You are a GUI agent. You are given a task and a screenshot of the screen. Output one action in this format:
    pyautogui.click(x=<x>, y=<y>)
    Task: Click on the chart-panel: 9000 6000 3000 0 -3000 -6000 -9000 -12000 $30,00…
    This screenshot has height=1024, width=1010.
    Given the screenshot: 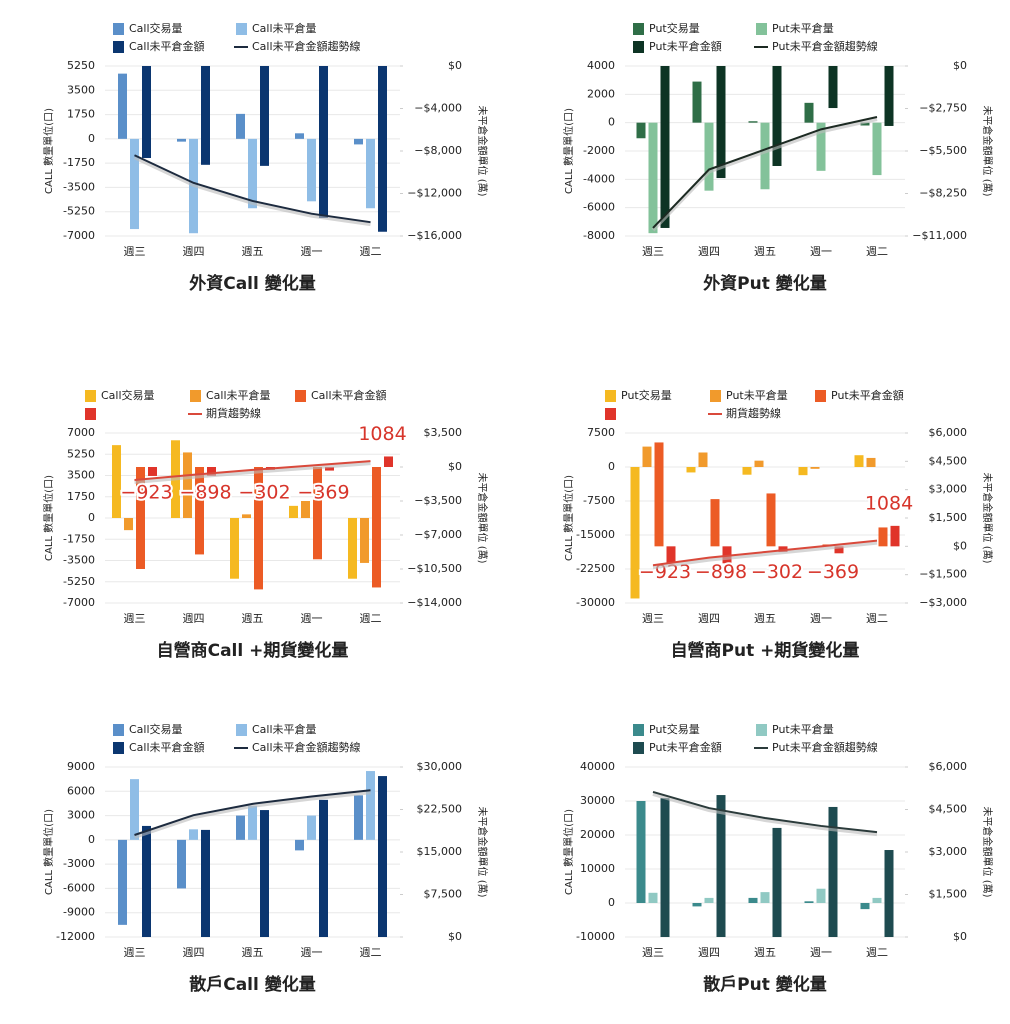 What is the action you would take?
    pyautogui.click(x=265, y=858)
    